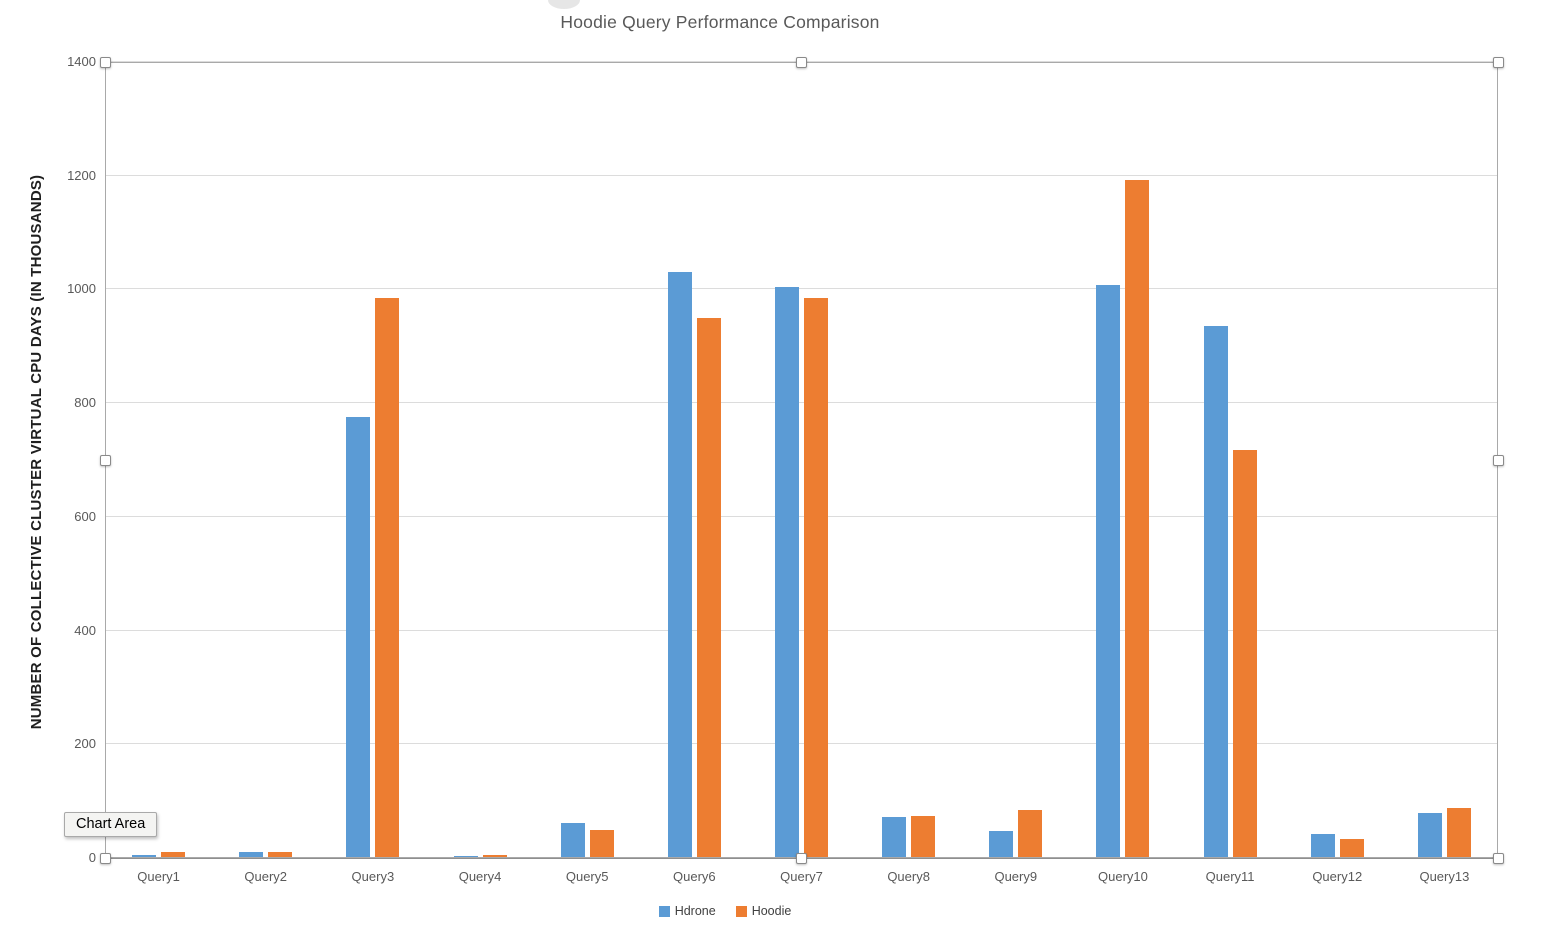  What do you see at coordinates (1123, 876) in the screenshot?
I see `x-tick-label: Query10` at bounding box center [1123, 876].